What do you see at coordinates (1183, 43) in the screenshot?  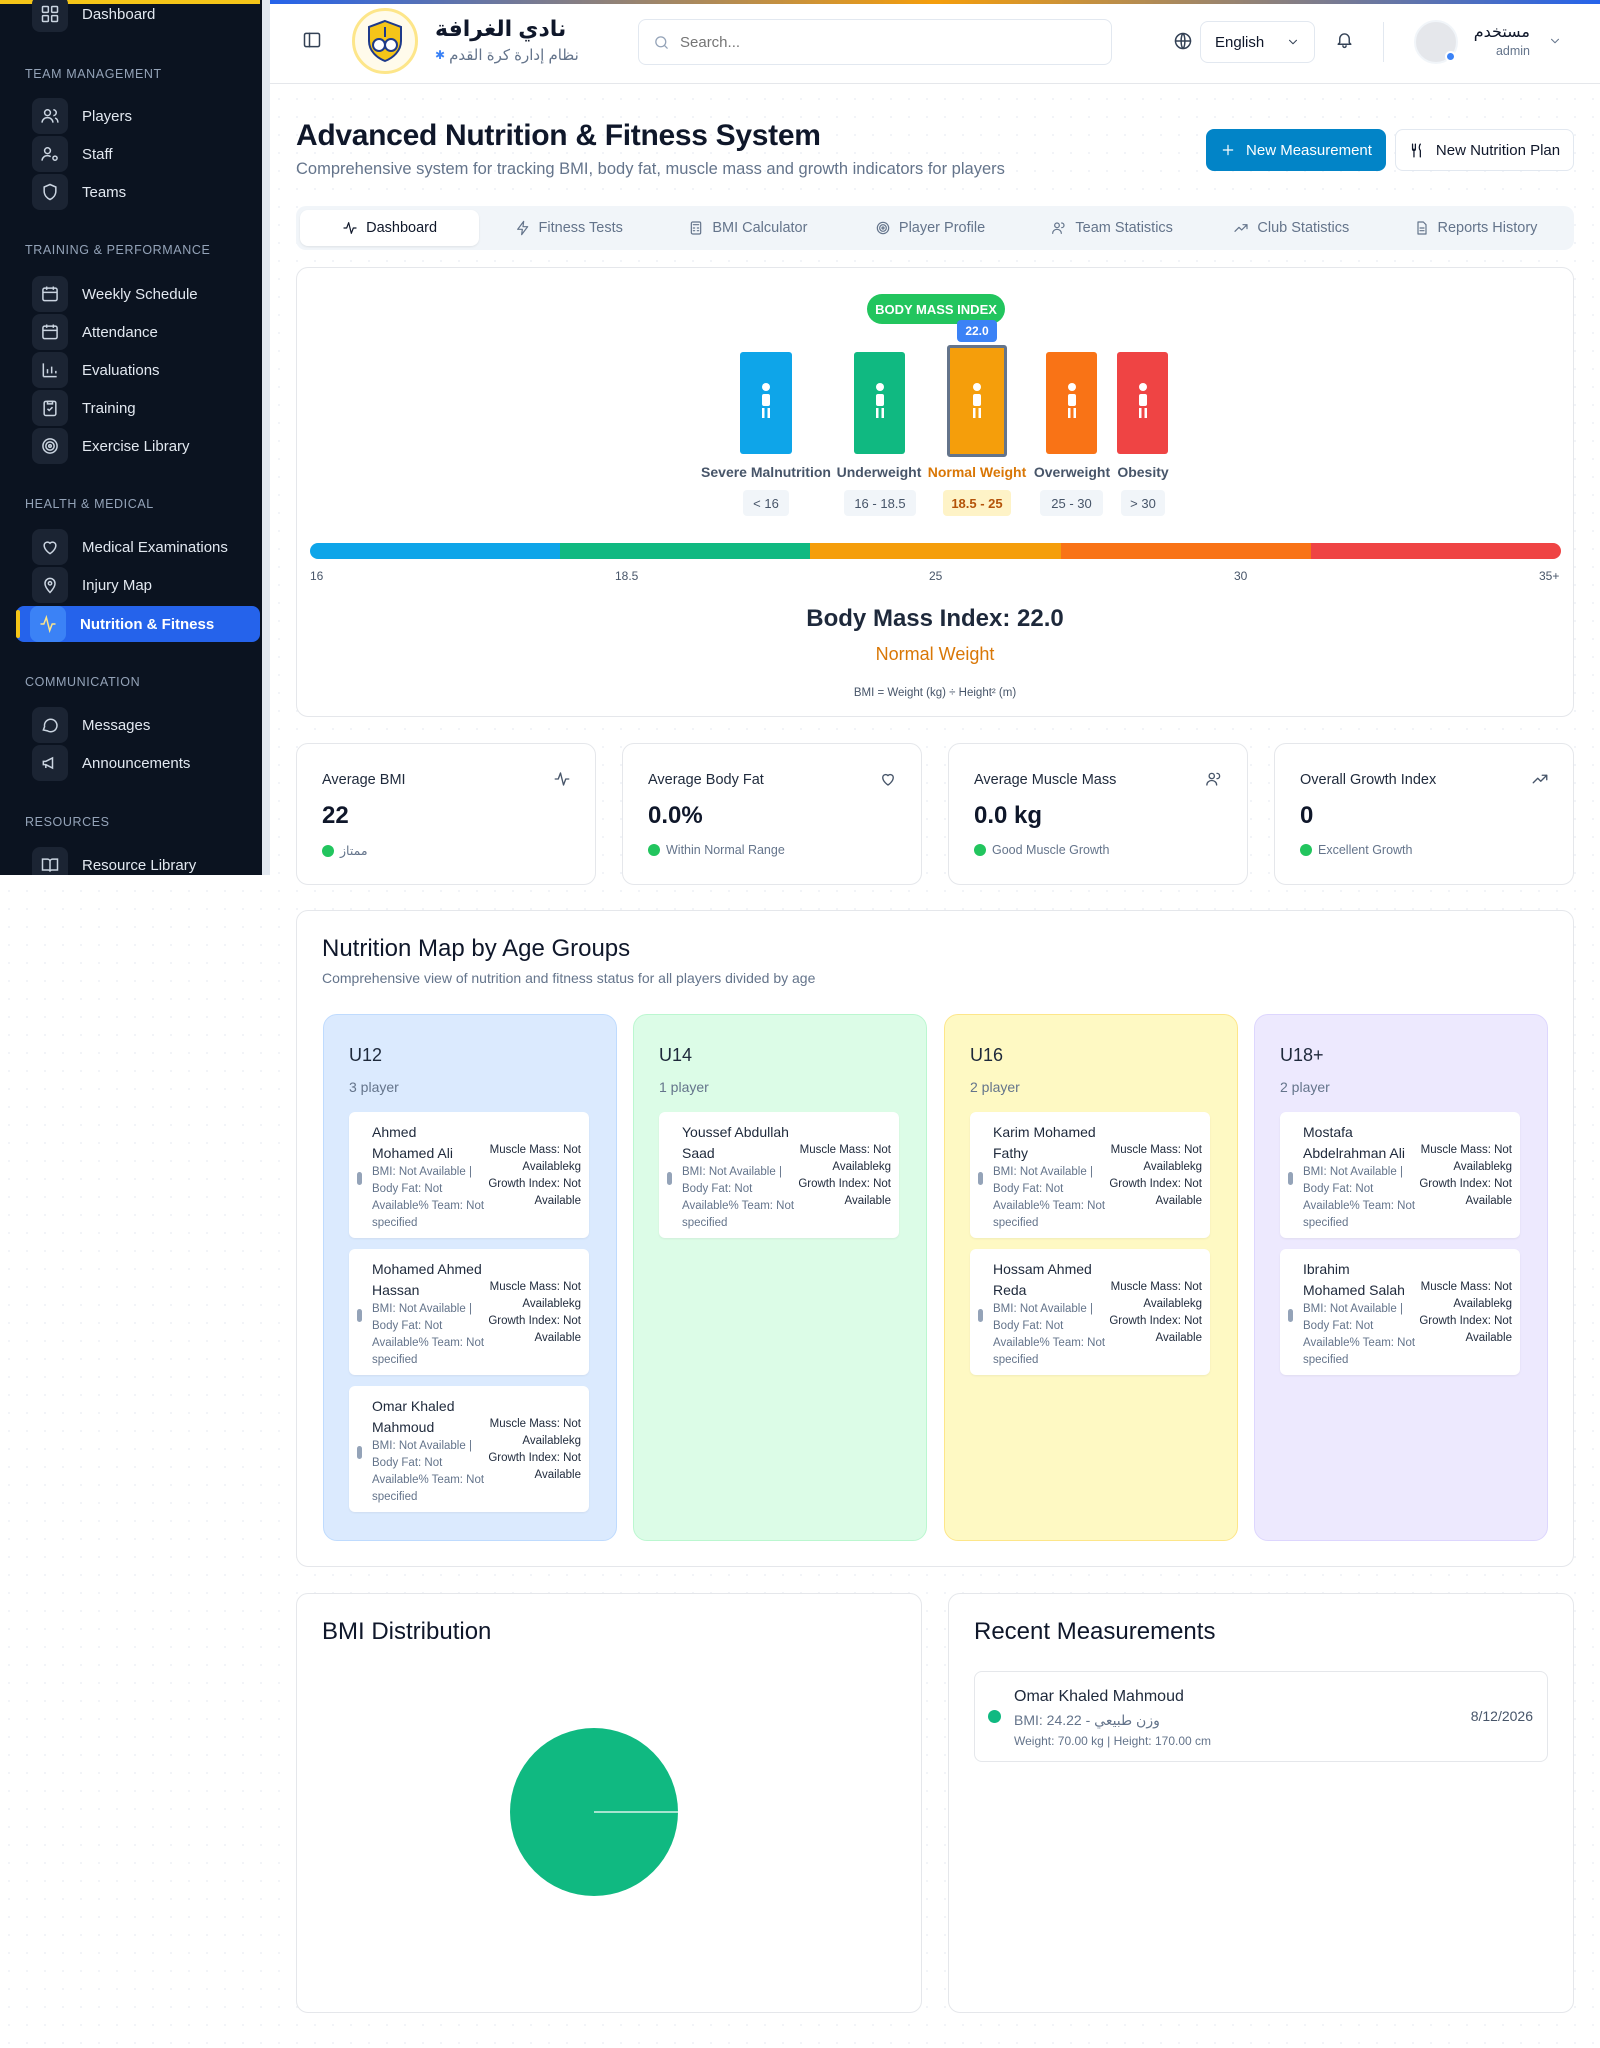 I see `globe-icon` at bounding box center [1183, 43].